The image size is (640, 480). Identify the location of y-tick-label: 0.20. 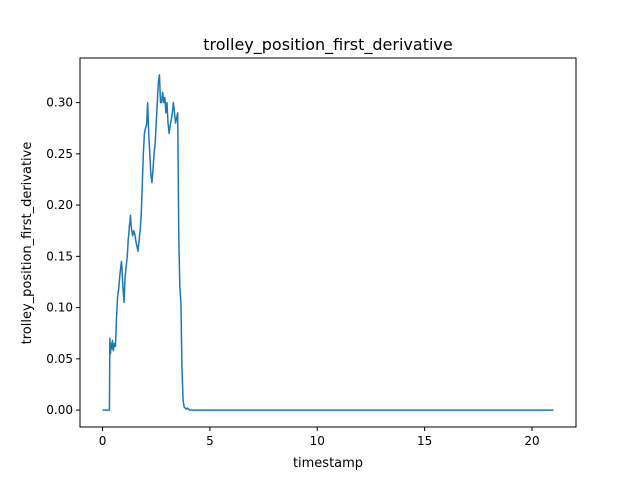
(59, 205).